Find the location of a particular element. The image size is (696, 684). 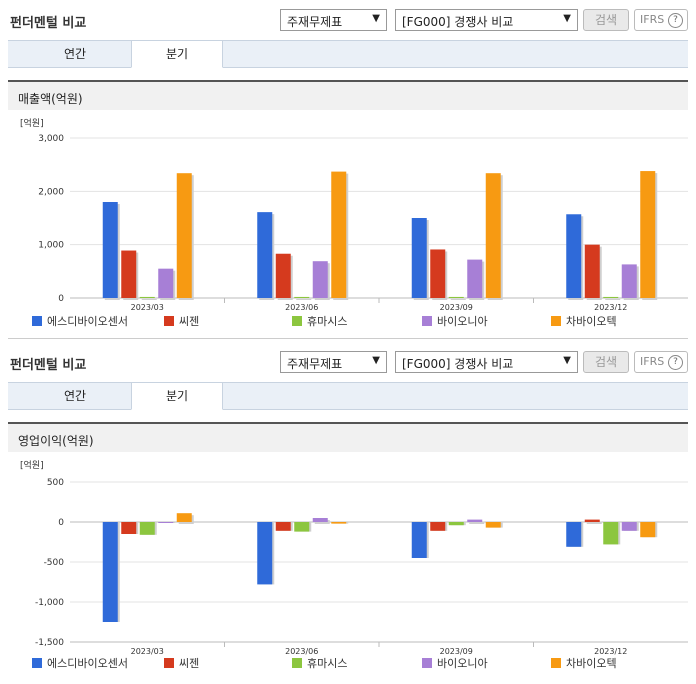

period-tabs: 연간 분기 is located at coordinates (348, 54).